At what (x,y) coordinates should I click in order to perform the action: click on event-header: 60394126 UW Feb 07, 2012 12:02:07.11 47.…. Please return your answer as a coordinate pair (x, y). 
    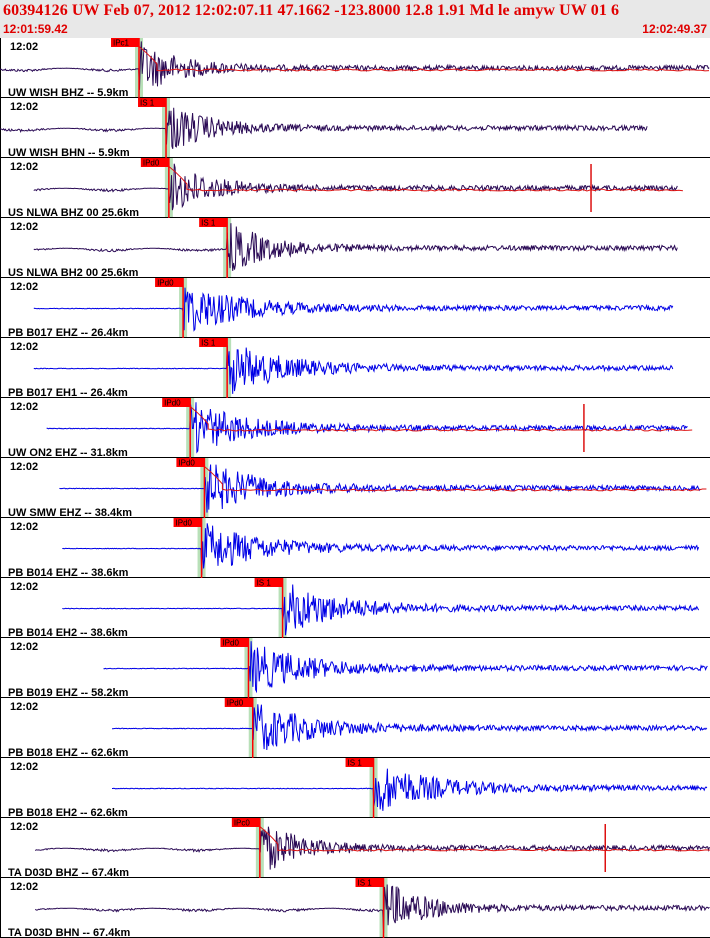
    Looking at the image, I should click on (355, 19).